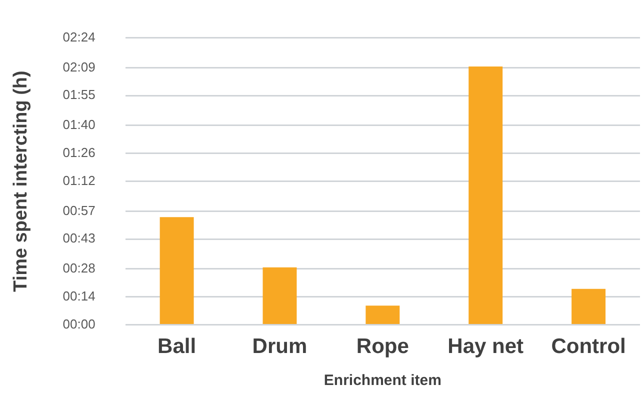 The width and height of the screenshot is (644, 400). Describe the element at coordinates (79, 36) in the screenshot. I see `y-tick-label: 02:24` at that location.